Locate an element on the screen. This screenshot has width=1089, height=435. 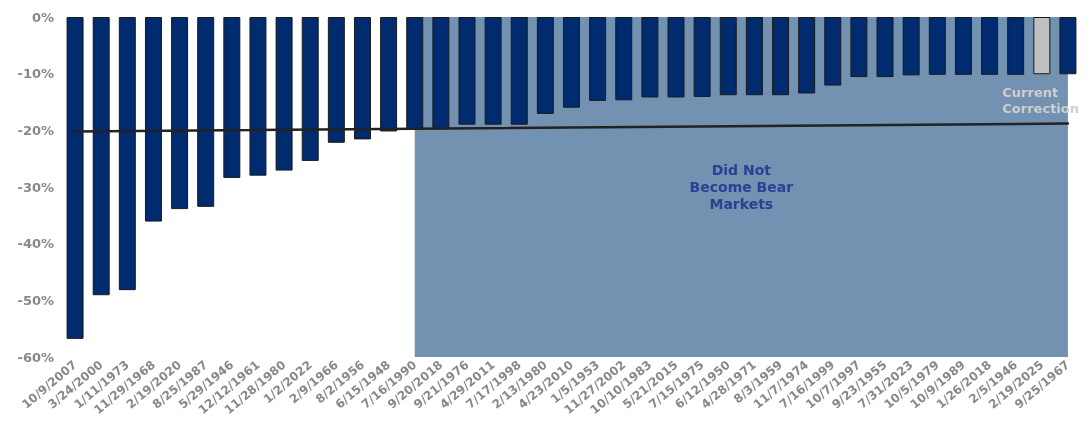
y-tick-label: -50% is located at coordinates (35, 300).